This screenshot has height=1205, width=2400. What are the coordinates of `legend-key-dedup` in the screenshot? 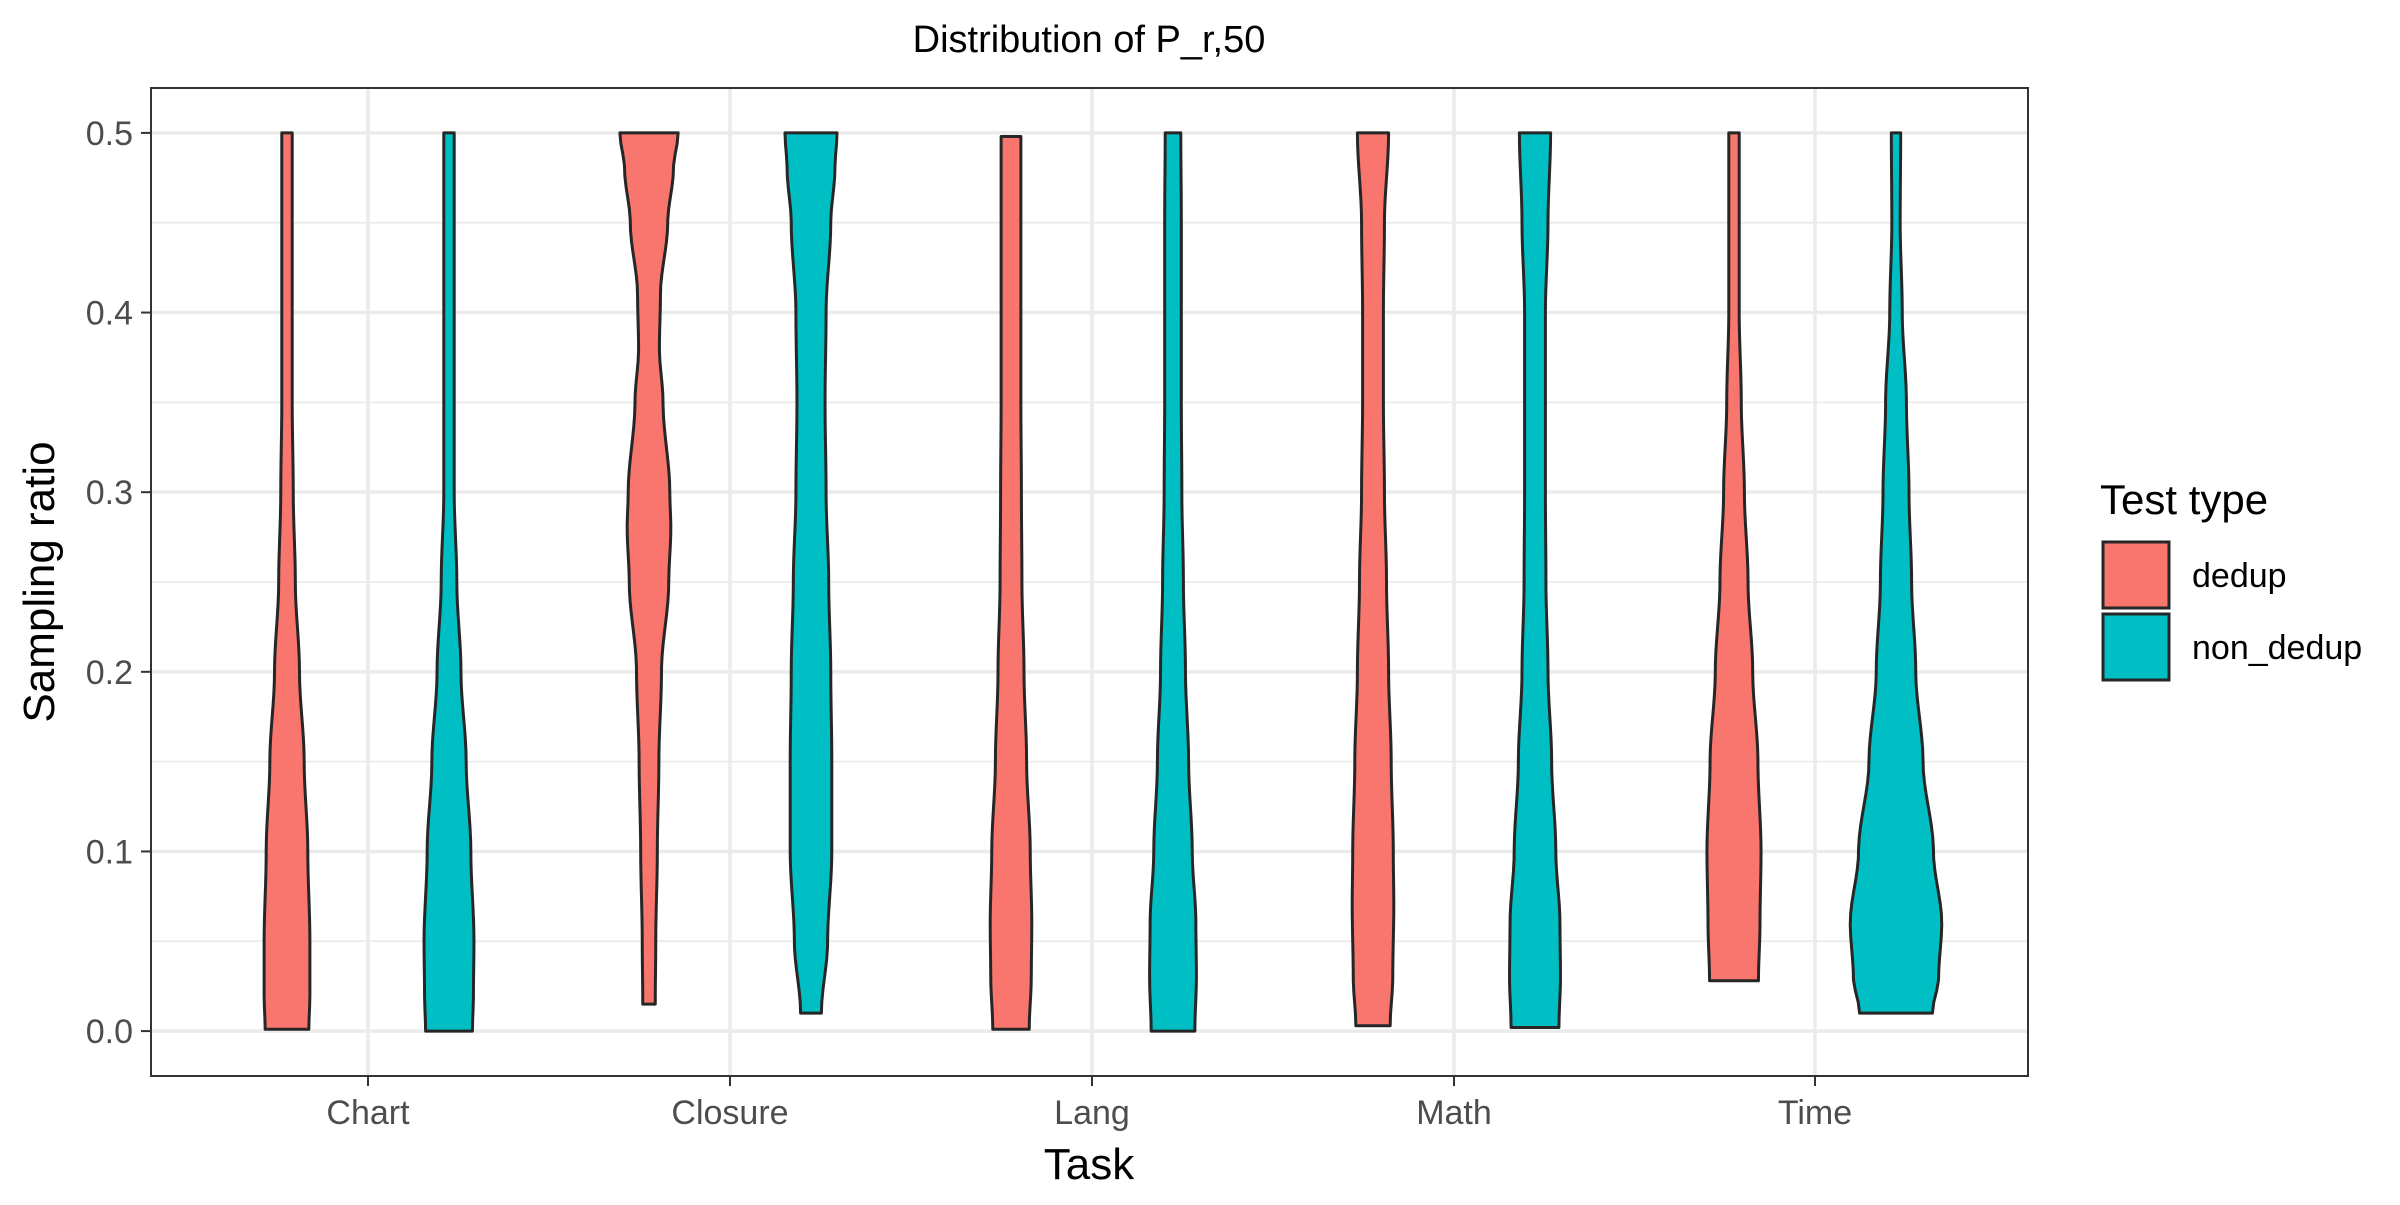 It's located at (2136, 575).